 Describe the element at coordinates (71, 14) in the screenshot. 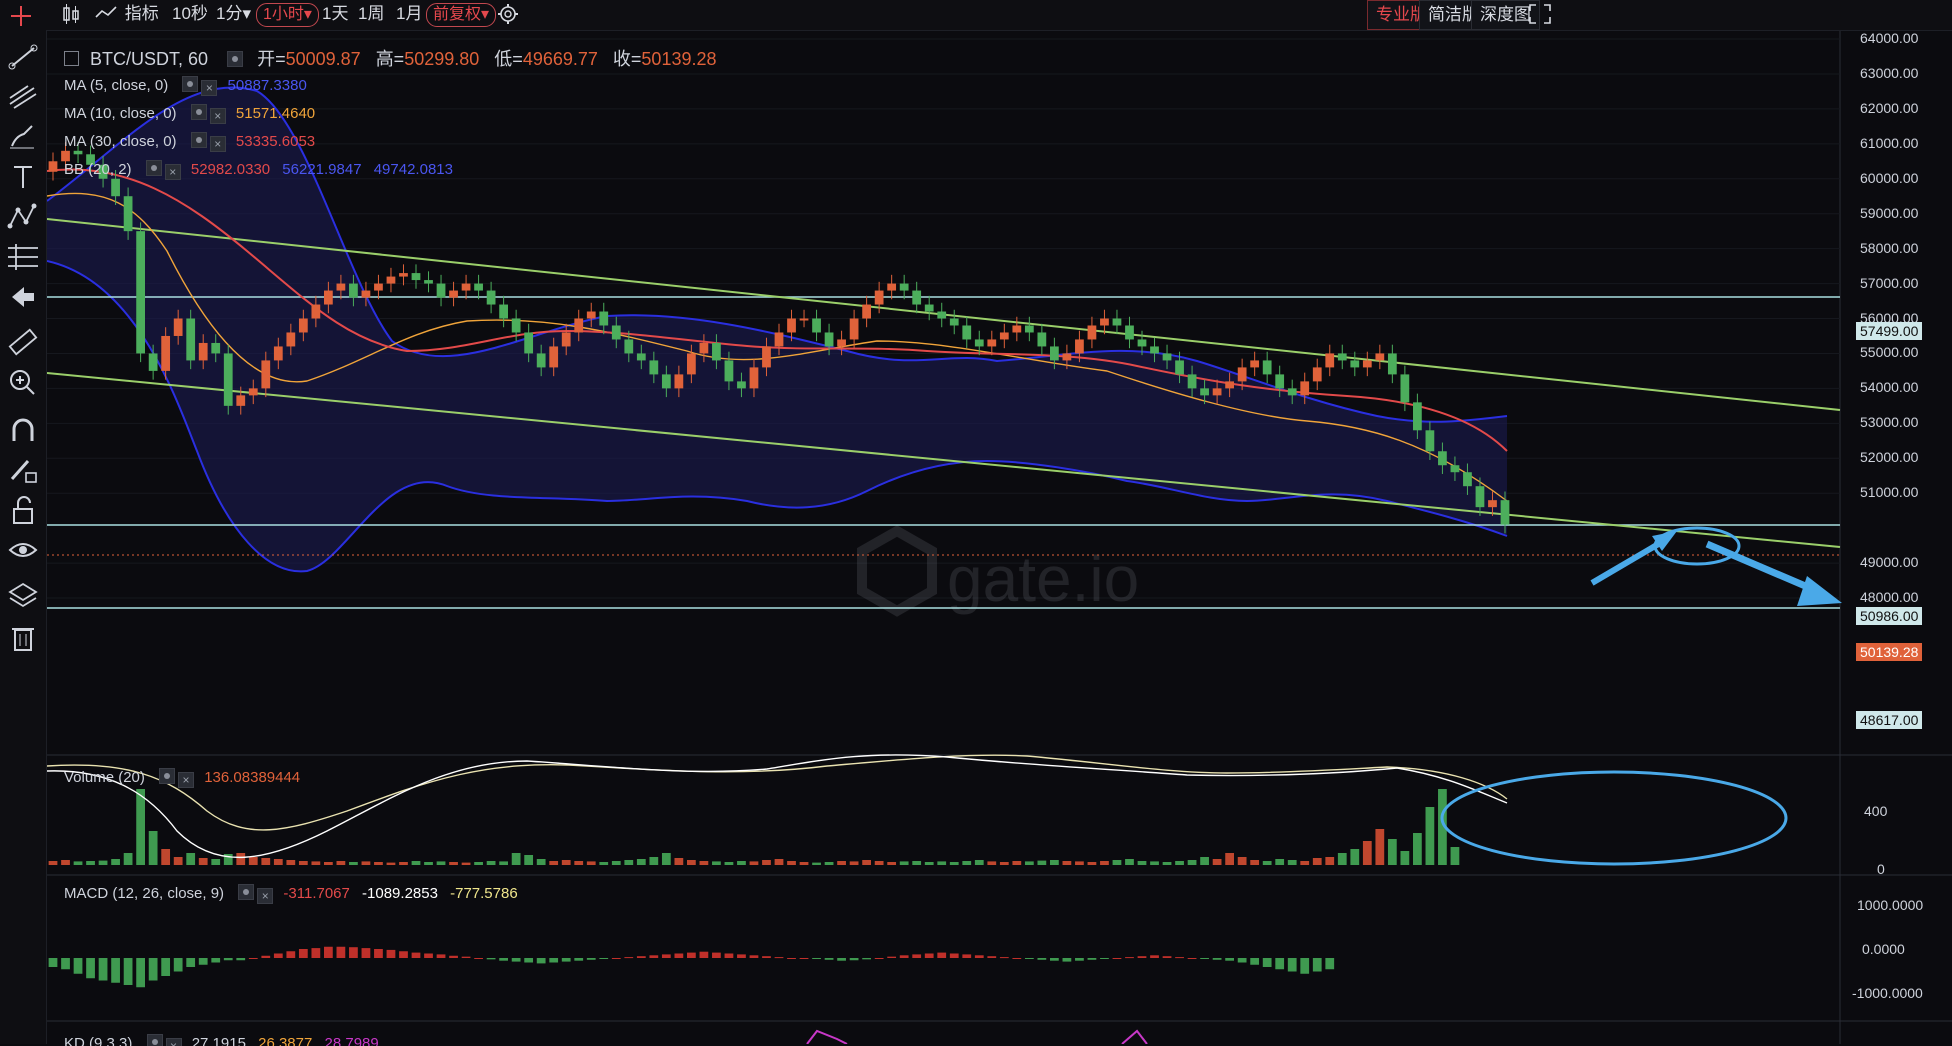

I see `candlestick-icon` at that location.